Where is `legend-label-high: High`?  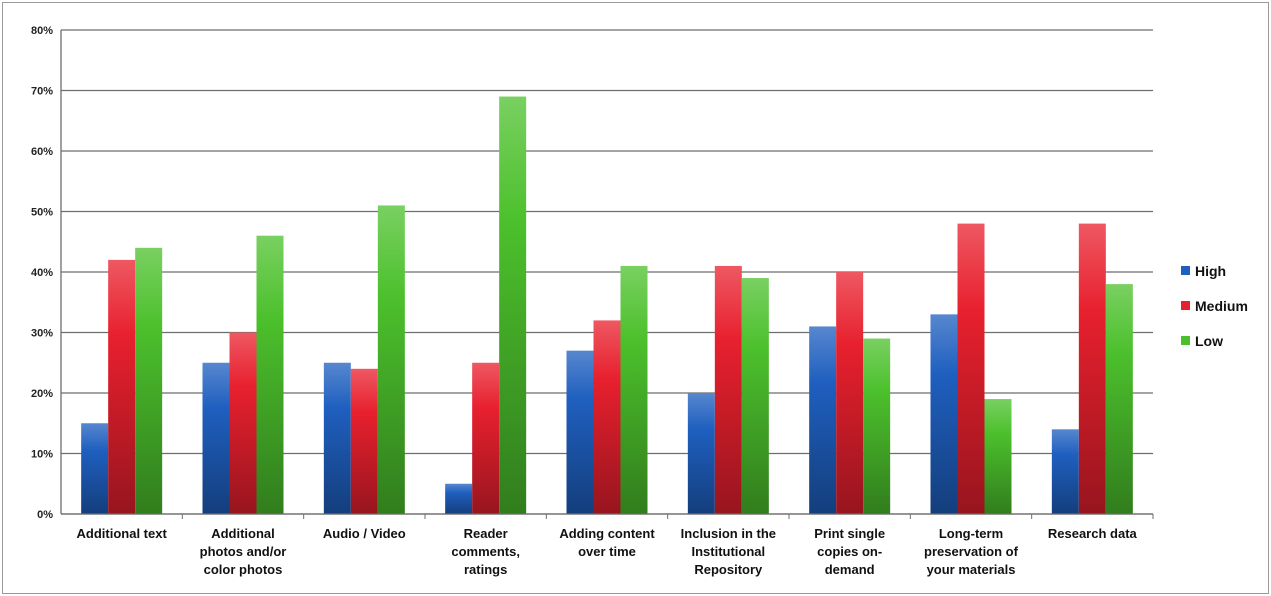
legend-label-high: High is located at coordinates (1210, 271).